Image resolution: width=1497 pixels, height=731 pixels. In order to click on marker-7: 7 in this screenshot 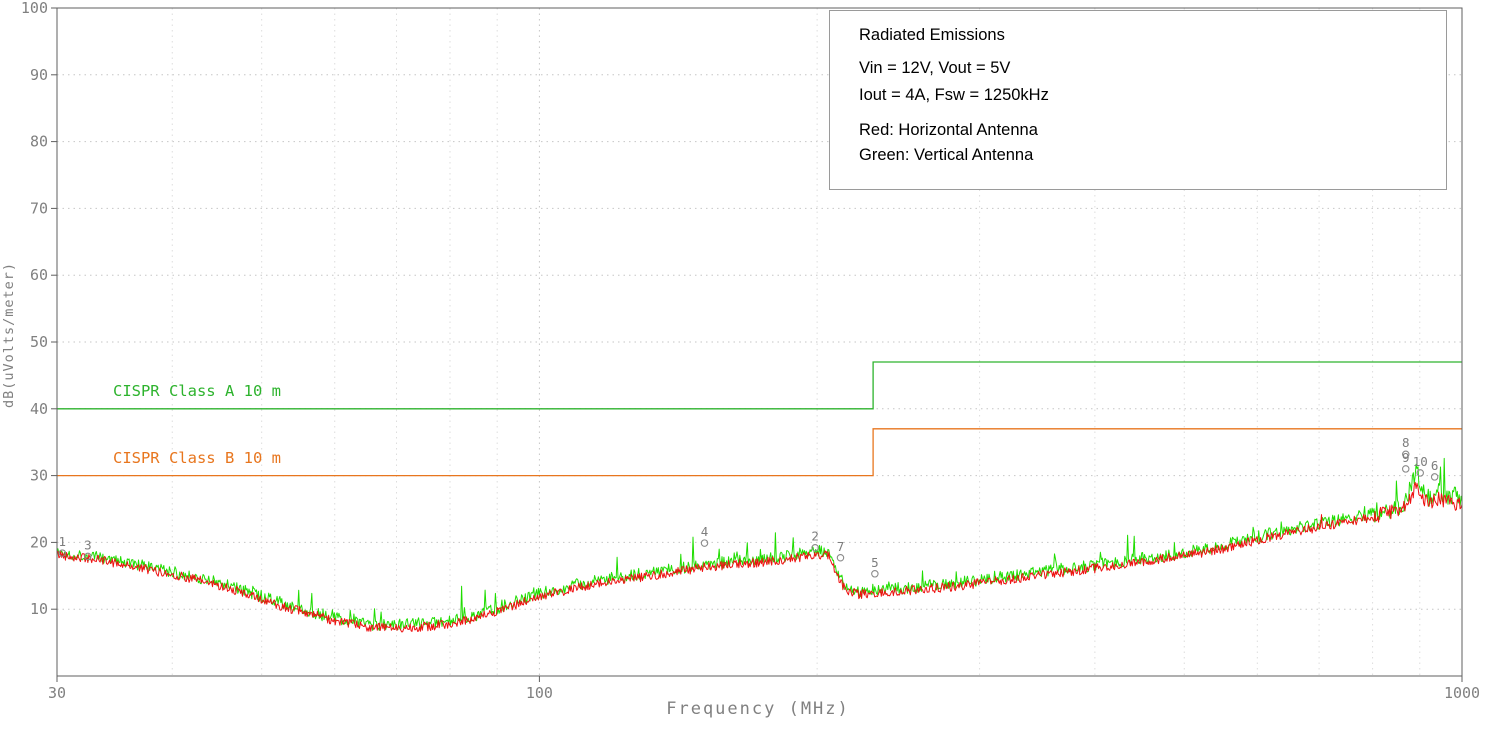, I will do `click(840, 550)`.